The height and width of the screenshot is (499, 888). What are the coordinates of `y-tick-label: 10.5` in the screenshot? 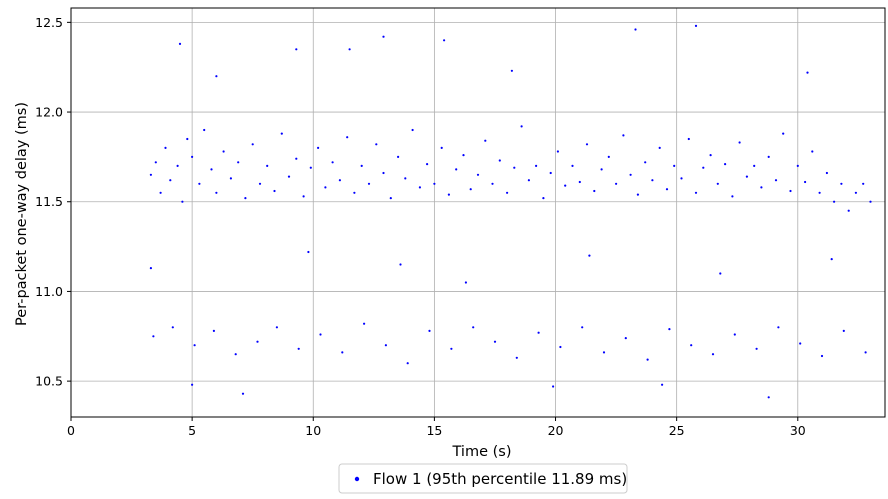 It's located at (49, 381).